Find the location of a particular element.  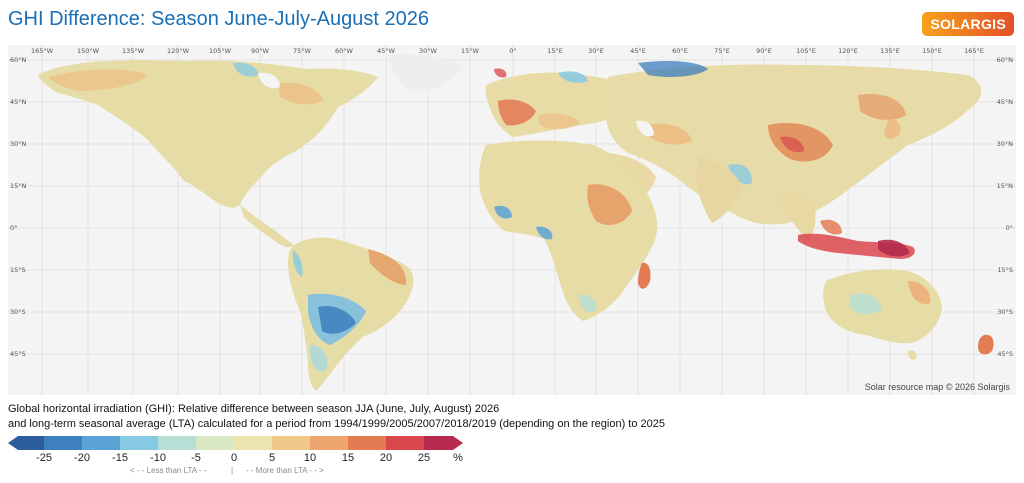

lon-label: 120°E is located at coordinates (848, 51).